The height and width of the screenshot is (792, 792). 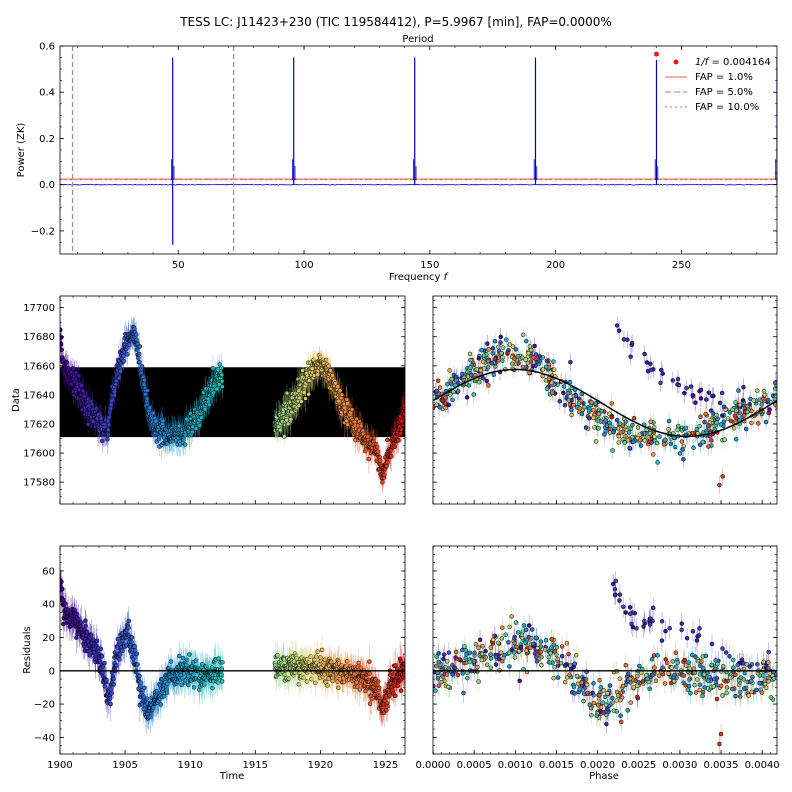 I want to click on y-tick-label: 0.6, so click(x=47, y=47).